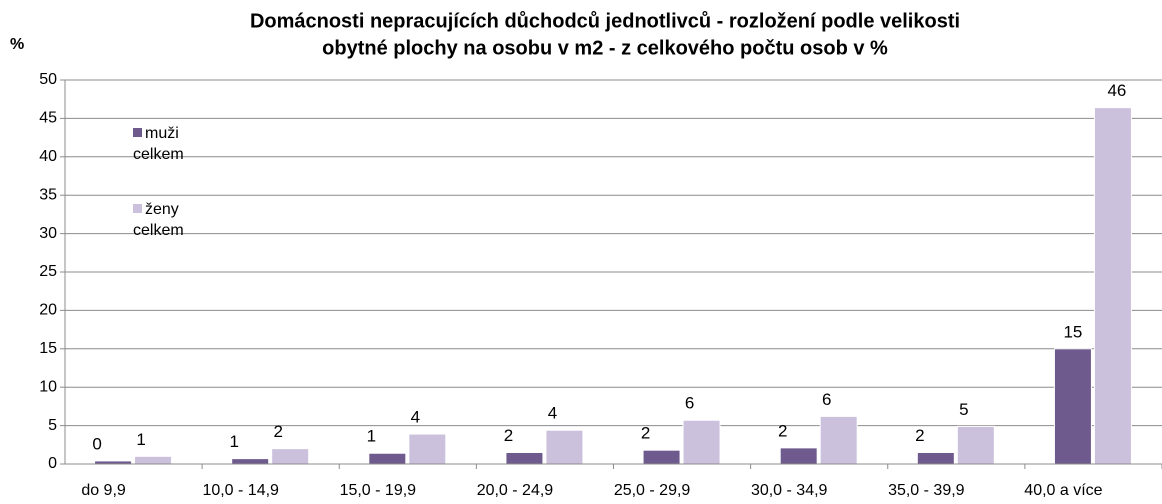 The width and height of the screenshot is (1162, 504). I want to click on y-axis-label: %, so click(17, 44).